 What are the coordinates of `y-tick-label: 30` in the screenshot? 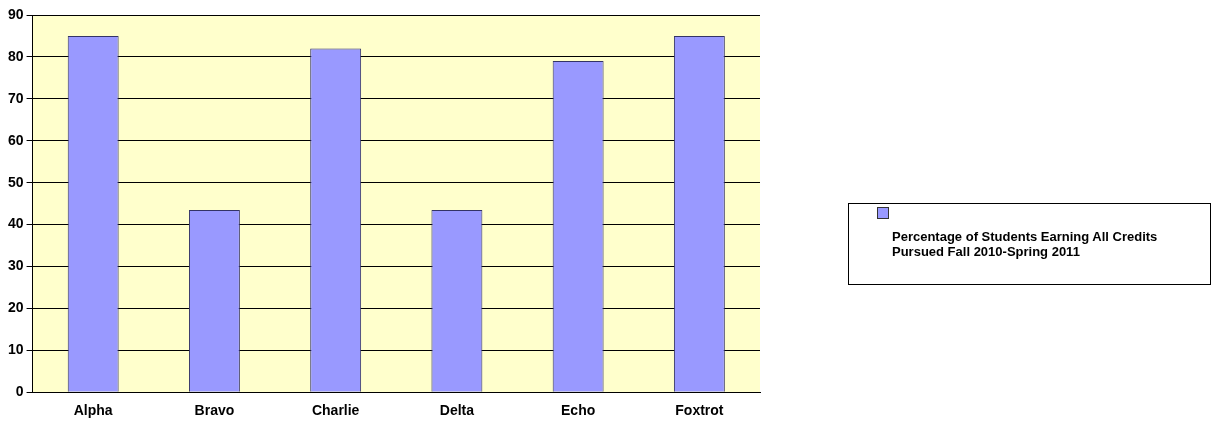 It's located at (15, 265).